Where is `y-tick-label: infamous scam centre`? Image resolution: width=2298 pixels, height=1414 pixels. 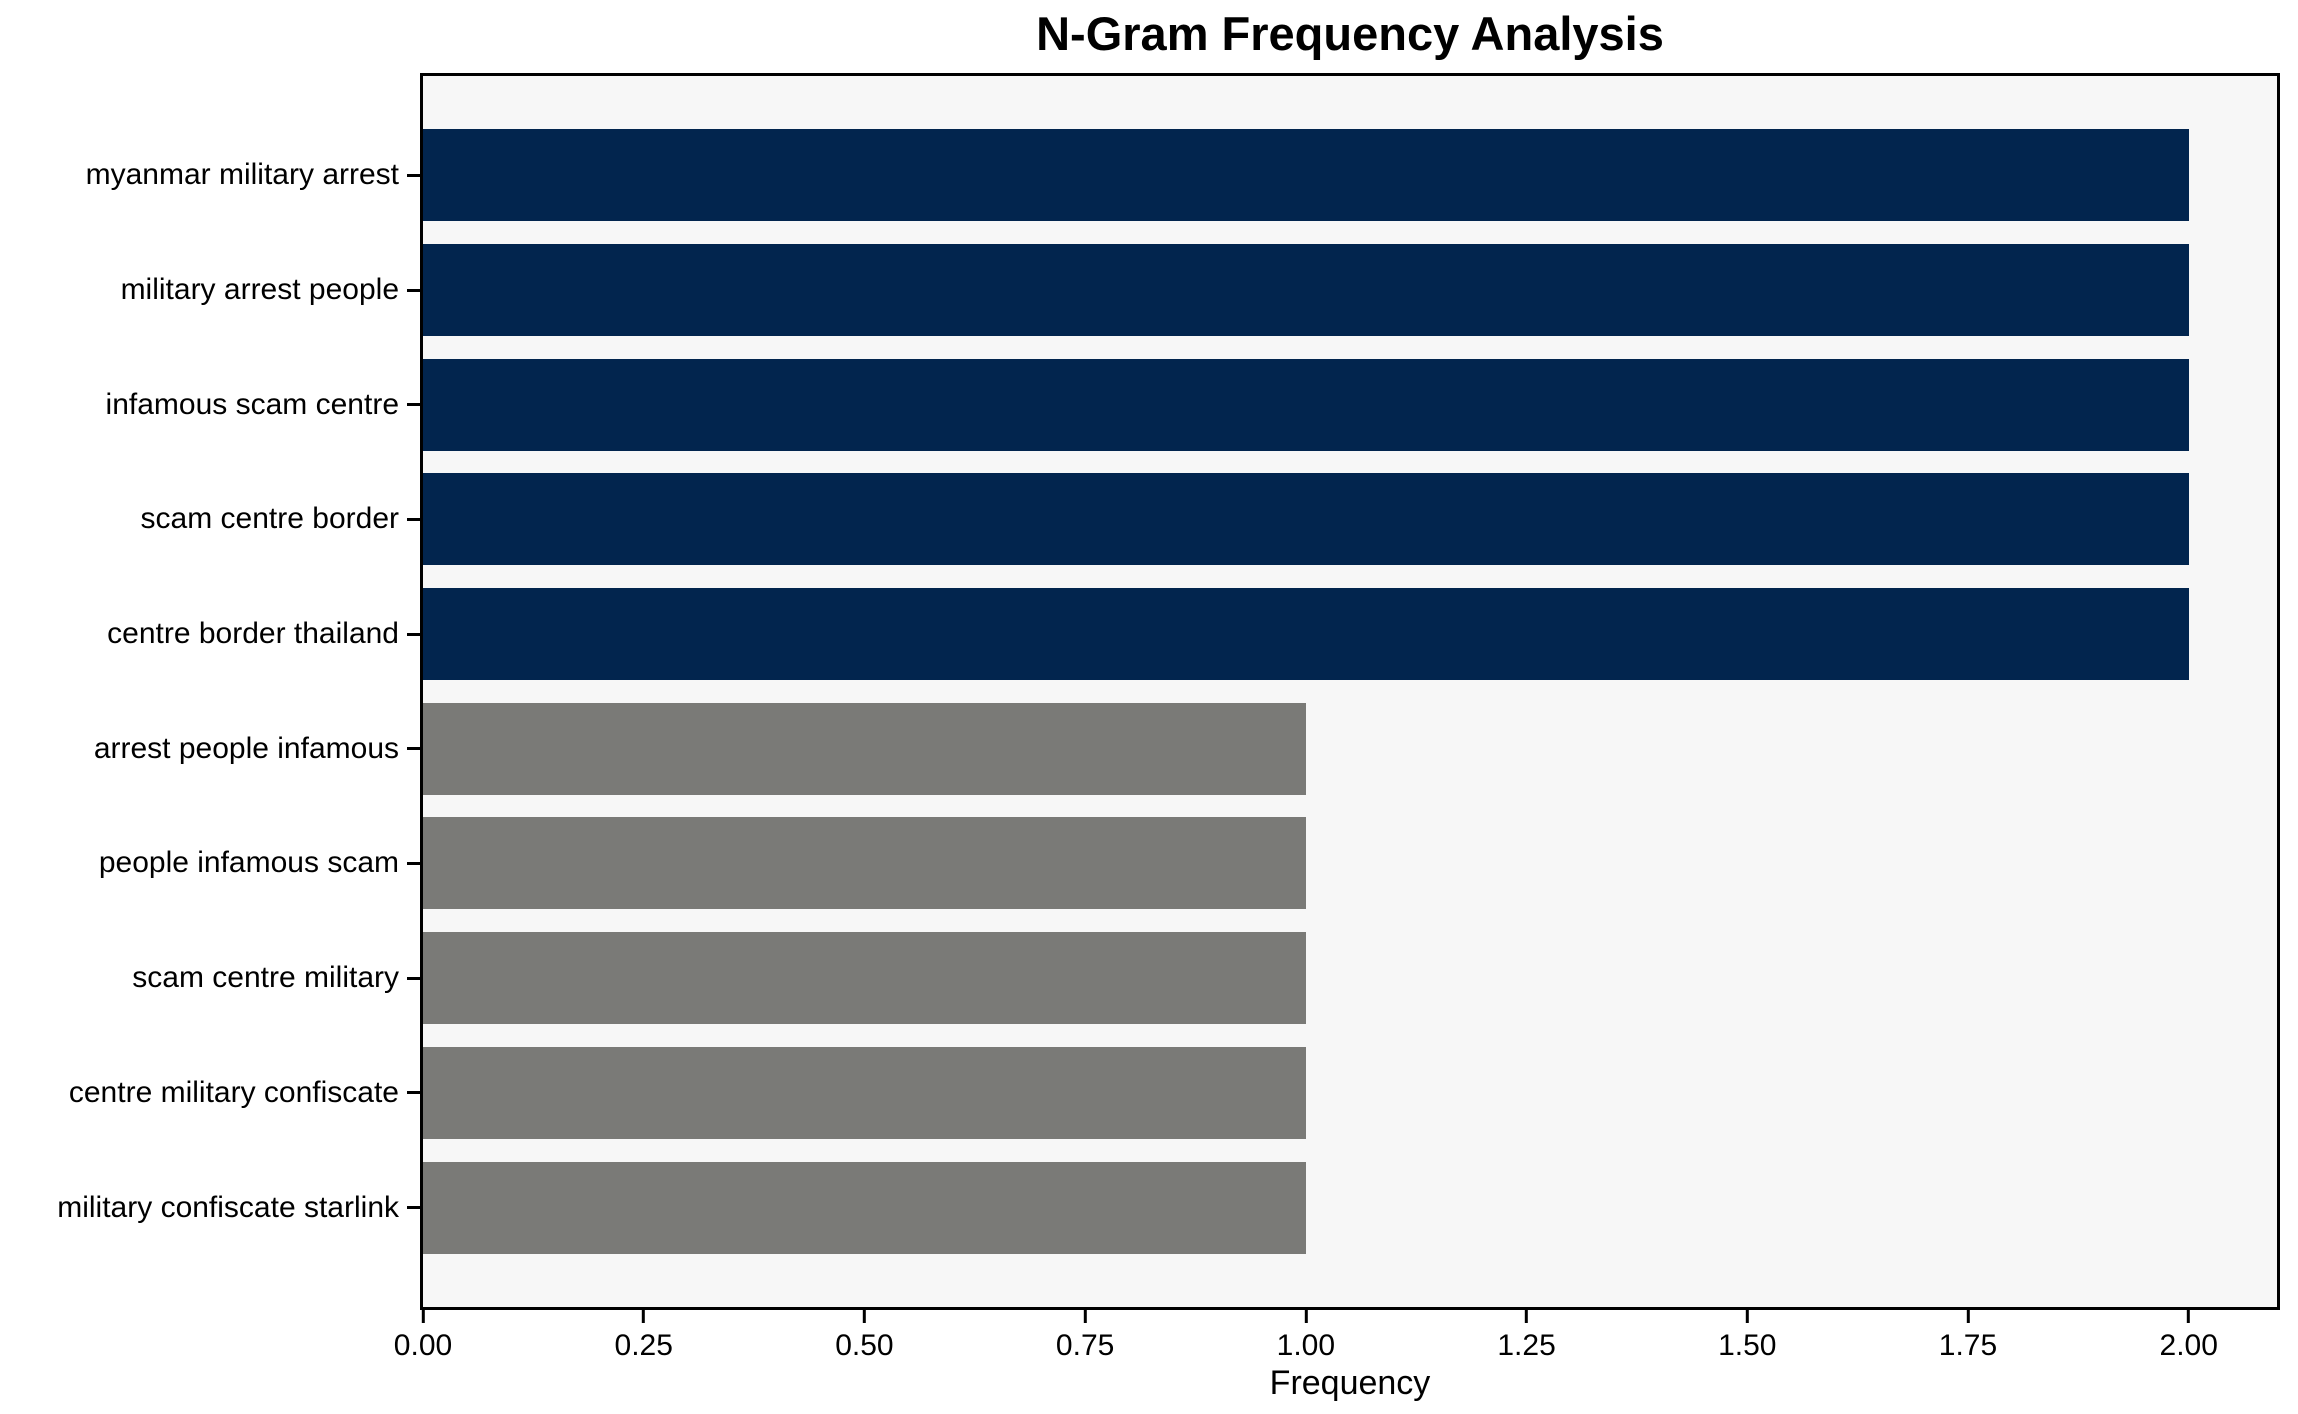 y-tick-label: infamous scam centre is located at coordinates (252, 404).